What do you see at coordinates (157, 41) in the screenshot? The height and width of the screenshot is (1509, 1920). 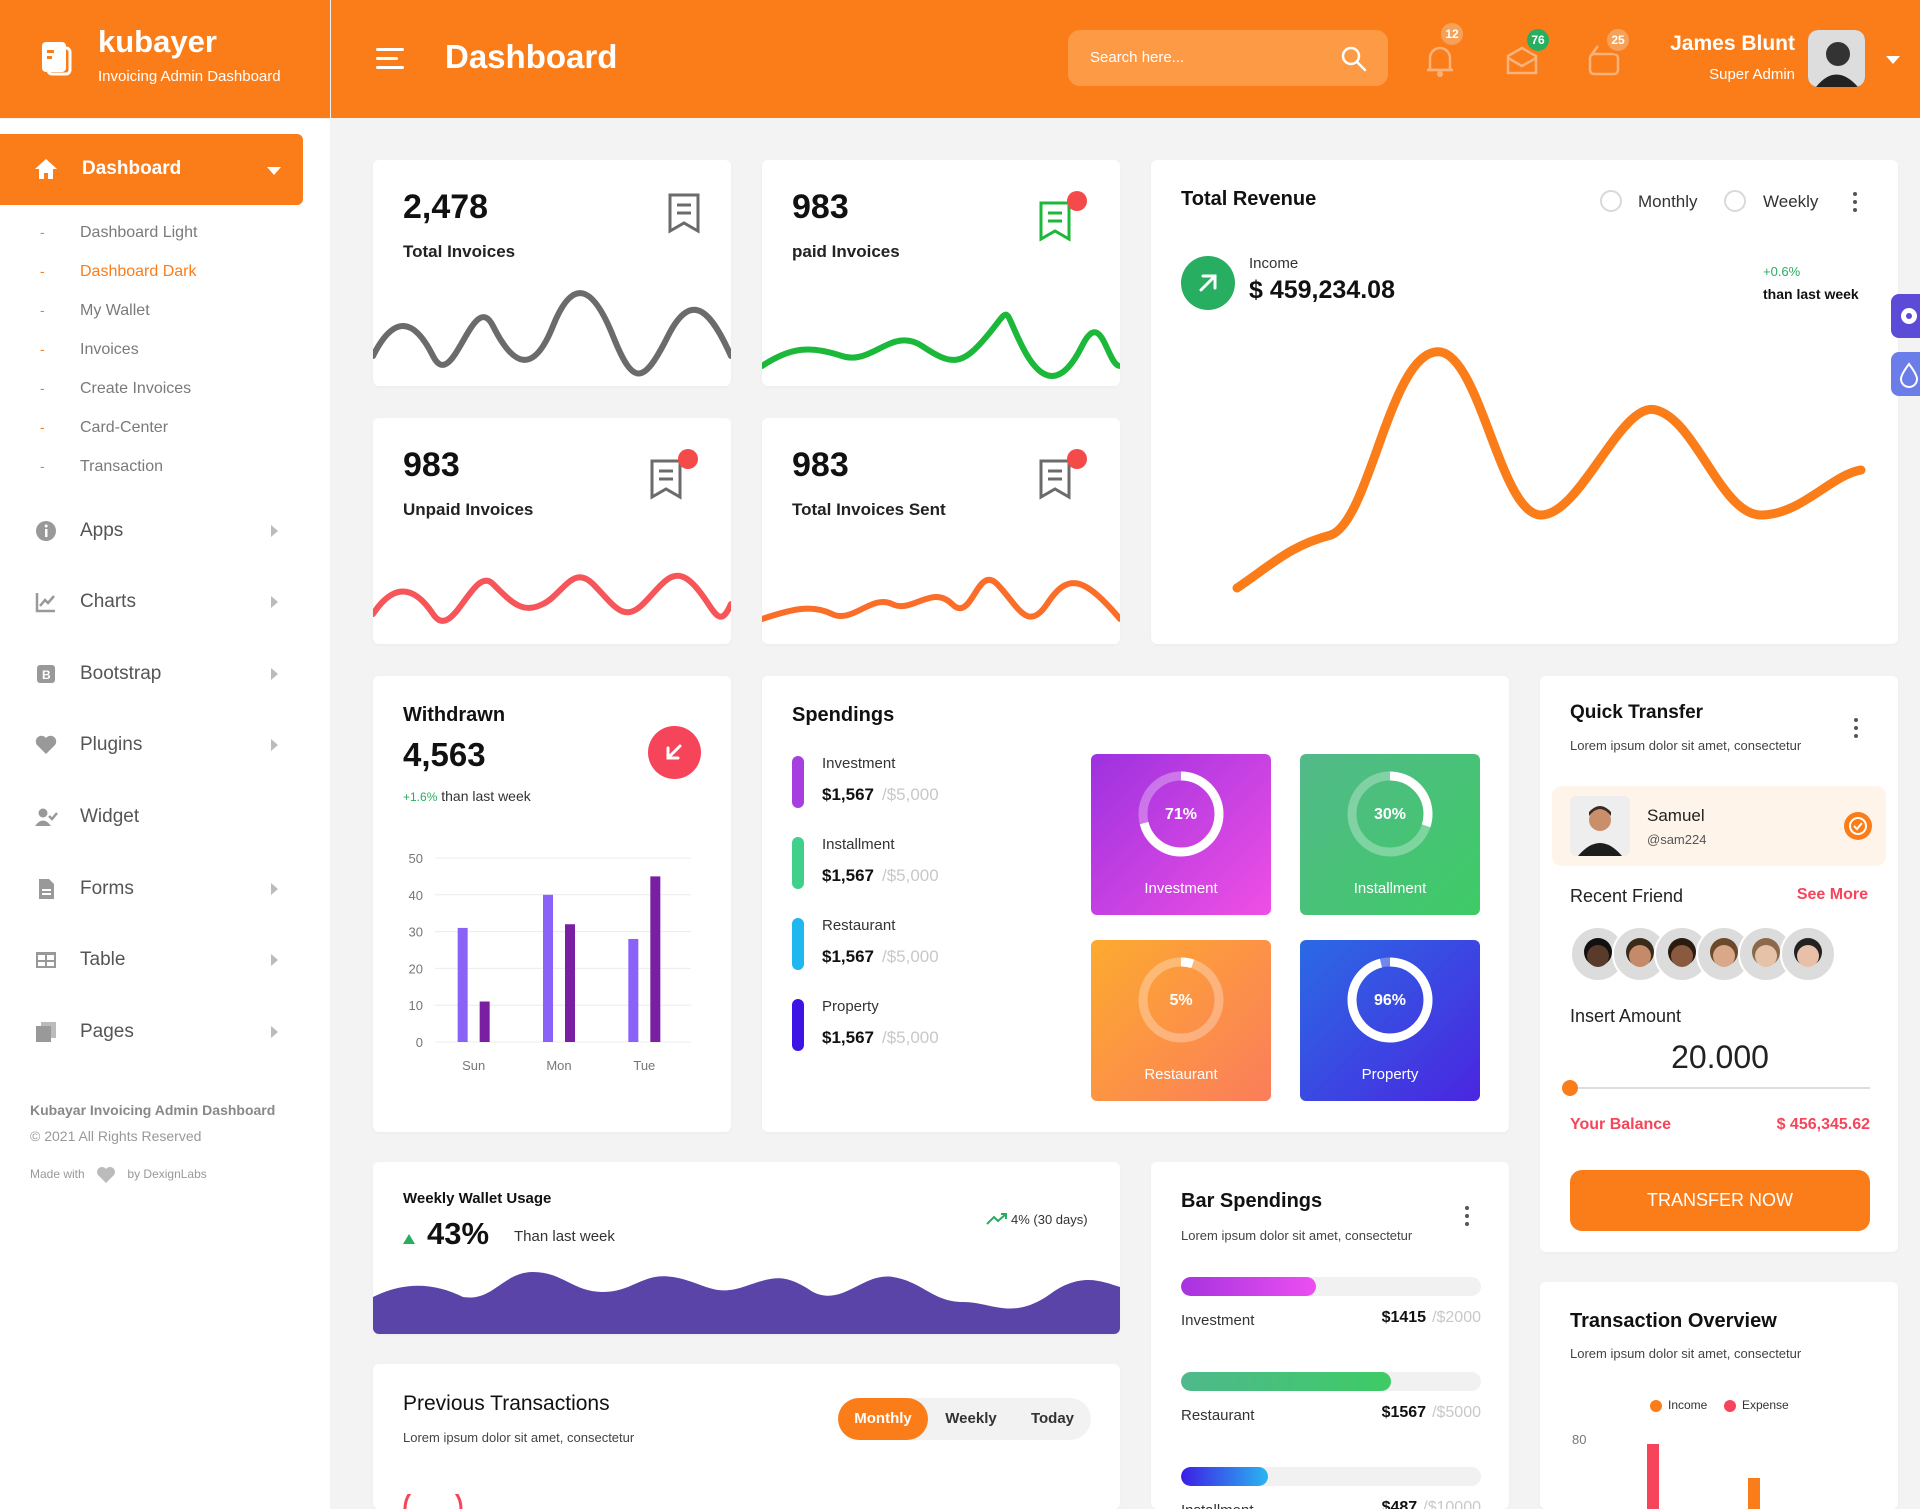 I see `brand-name: kubayer` at bounding box center [157, 41].